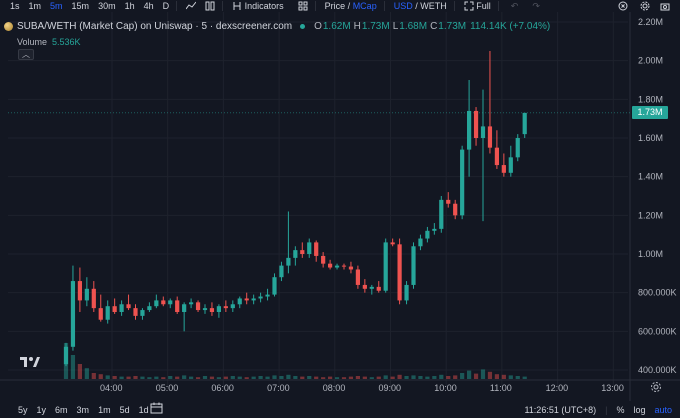 Image resolution: width=680 pixels, height=418 pixels. Describe the element at coordinates (83, 409) in the screenshot. I see `range-3m: 3m` at that location.